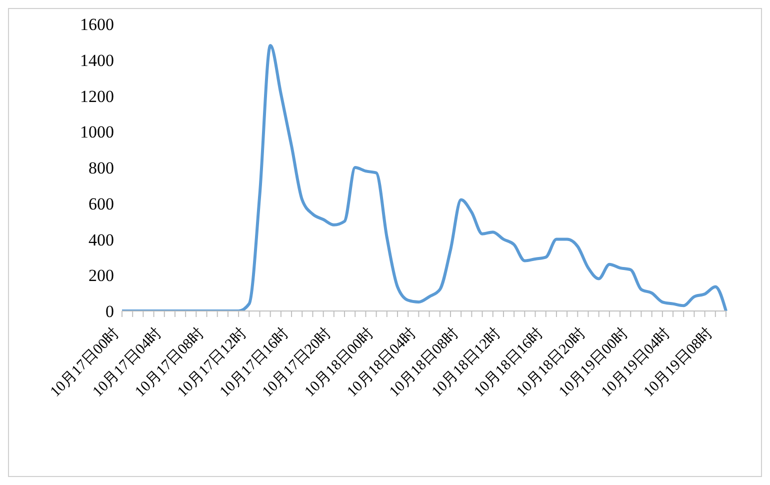 Image resolution: width=770 pixels, height=485 pixels. Describe the element at coordinates (97, 24) in the screenshot. I see `y-tick-label: 1600` at that location.